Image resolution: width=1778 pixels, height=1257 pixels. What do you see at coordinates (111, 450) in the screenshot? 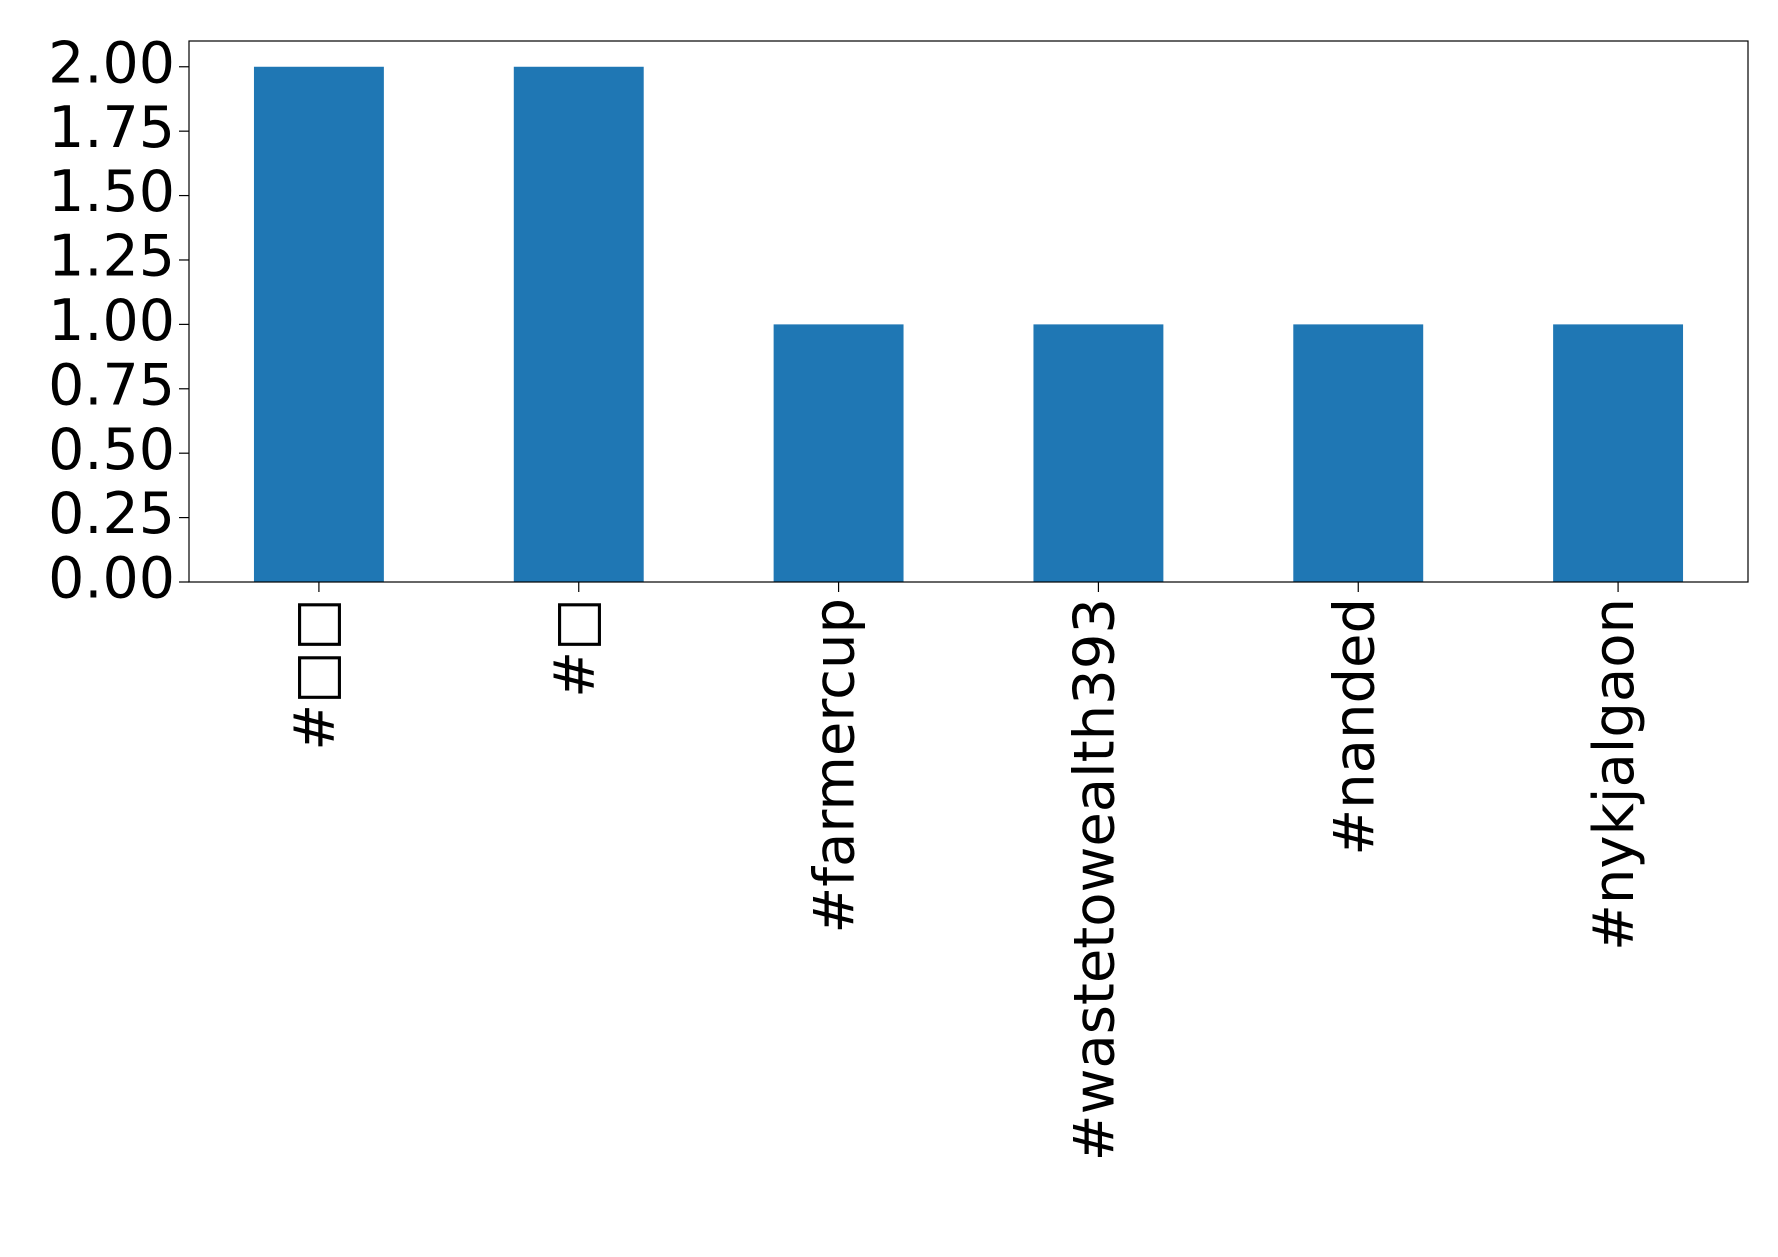
I see `y-tick-label: 0.50` at bounding box center [111, 450].